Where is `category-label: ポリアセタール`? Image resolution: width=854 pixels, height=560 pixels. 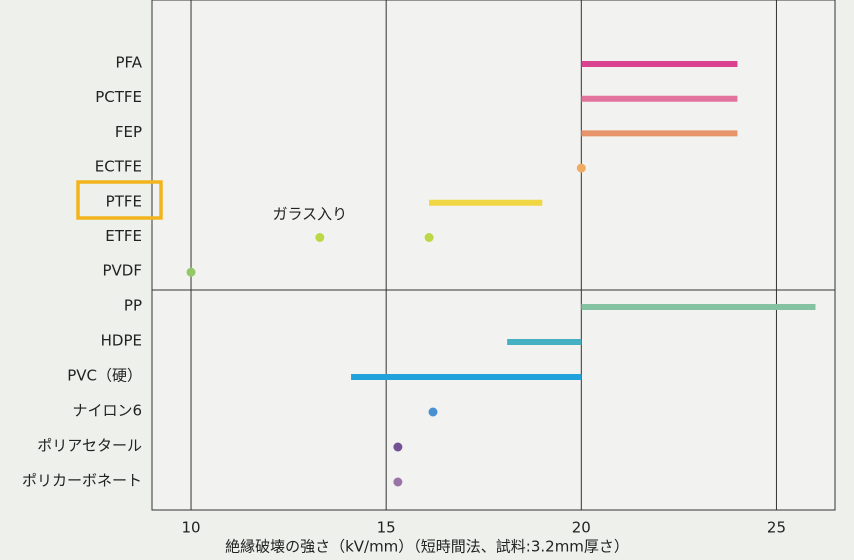
category-label: ポリアセタール is located at coordinates (89, 446).